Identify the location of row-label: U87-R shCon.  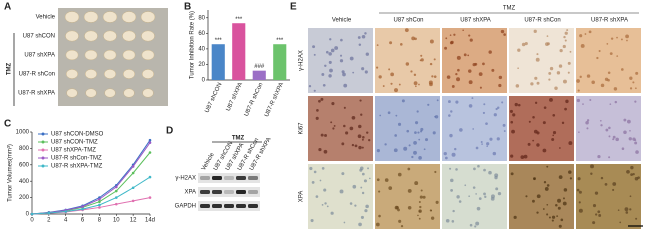
(37, 75).